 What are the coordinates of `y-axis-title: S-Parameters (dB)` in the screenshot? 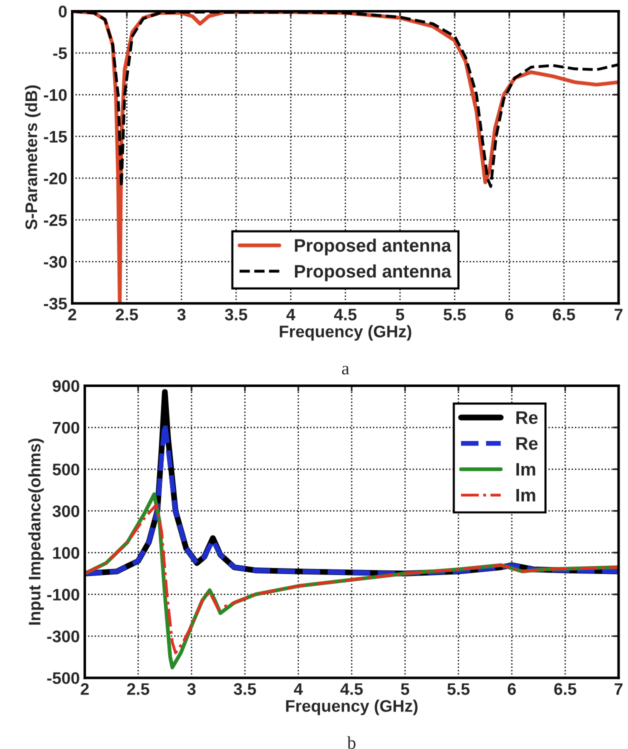 It's located at (32, 157).